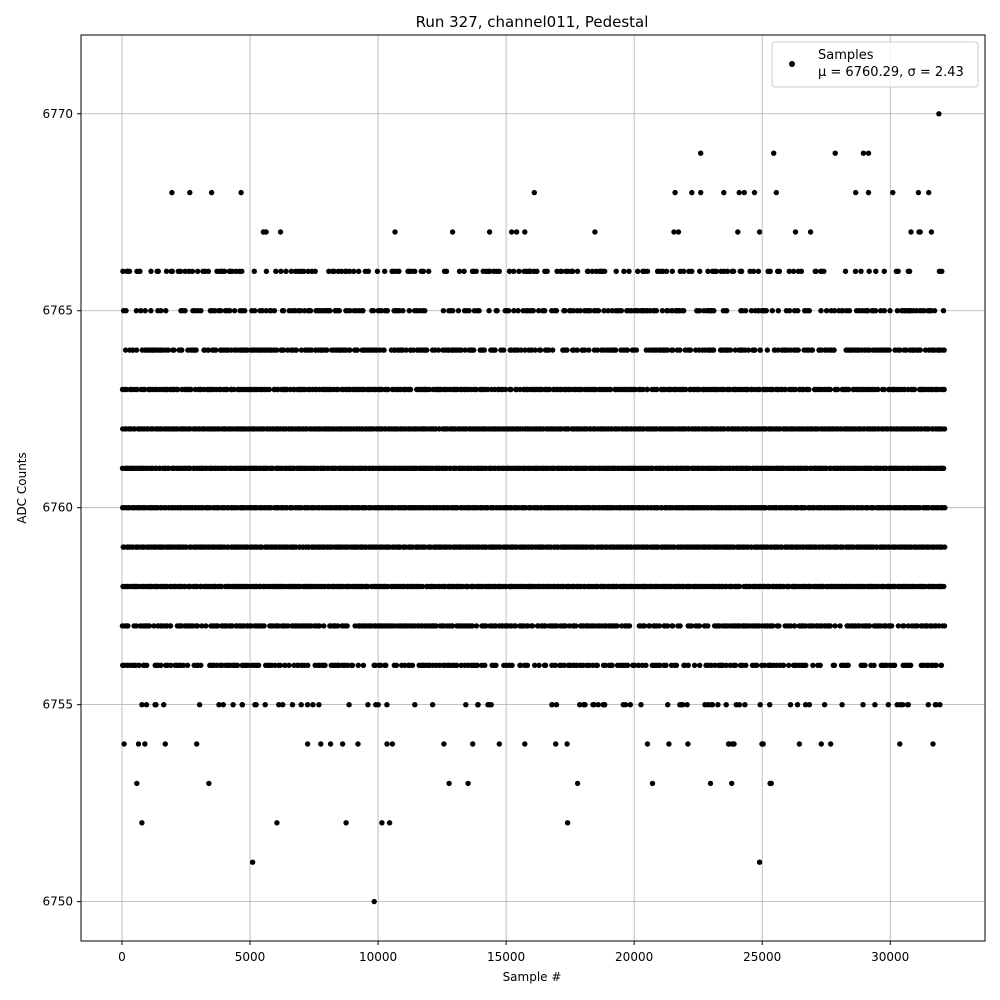  I want to click on x-tick-label: 15000, so click(506, 957).